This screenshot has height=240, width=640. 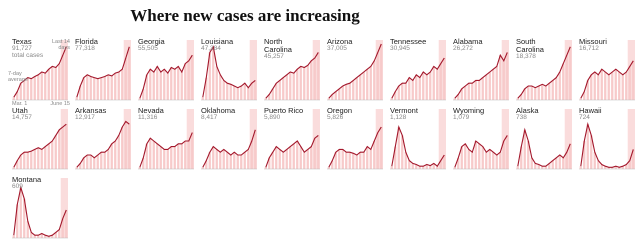 I want to click on panel-label: Nevada 11,316, so click(x=161, y=114).